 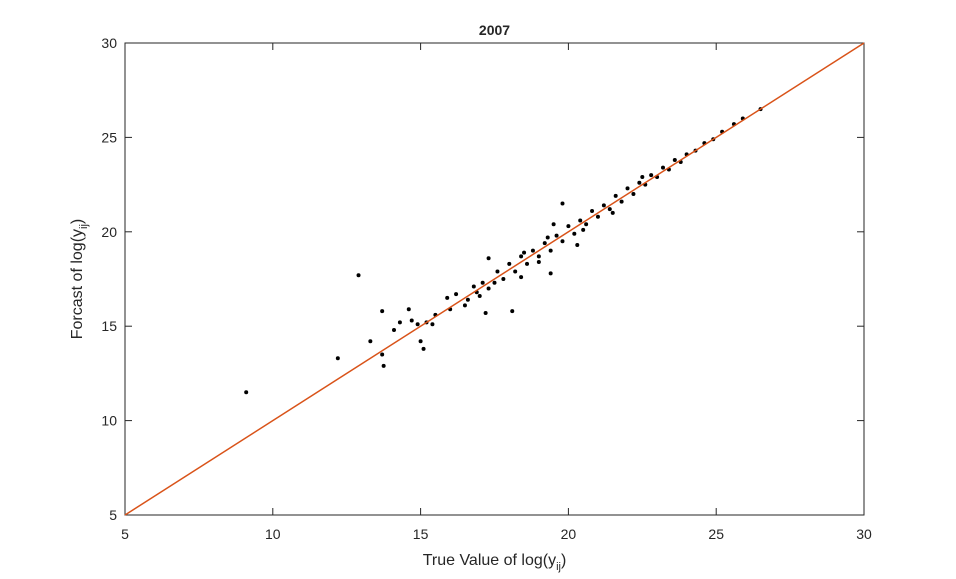 What do you see at coordinates (109, 232) in the screenshot?
I see `y-tick-label: 20` at bounding box center [109, 232].